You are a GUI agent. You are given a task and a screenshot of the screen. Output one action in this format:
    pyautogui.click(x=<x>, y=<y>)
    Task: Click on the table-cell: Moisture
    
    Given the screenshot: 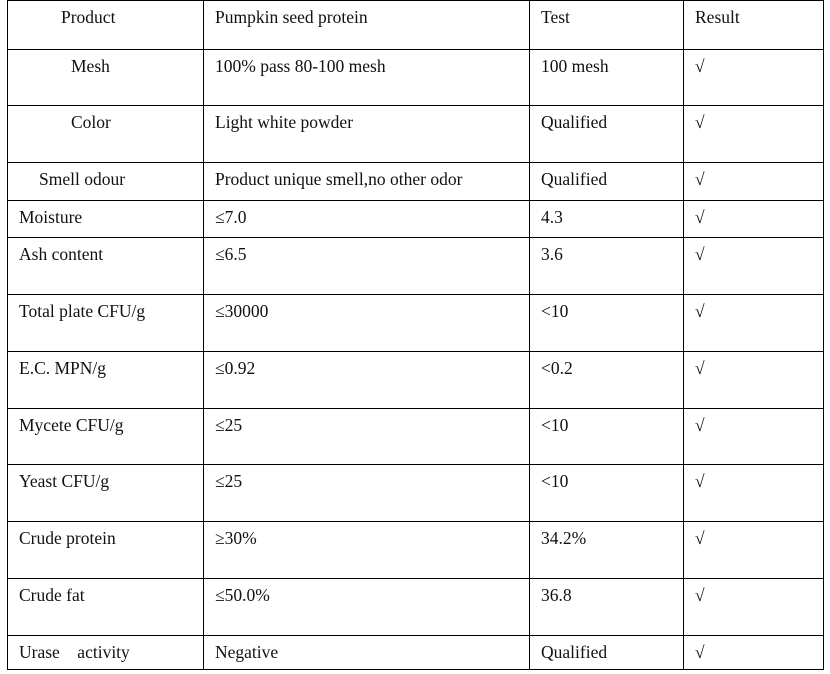 What is the action you would take?
    pyautogui.click(x=105, y=219)
    